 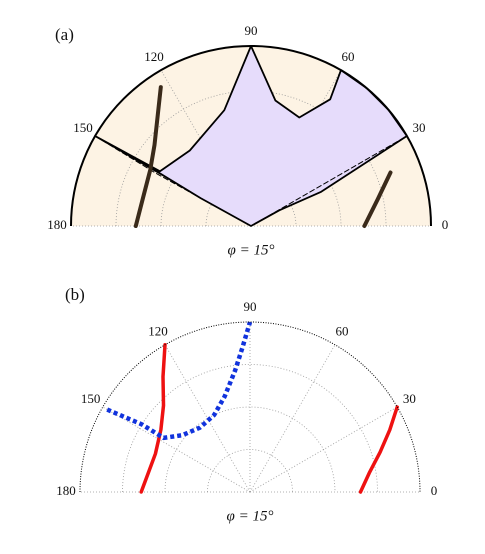 I want to click on panel-label: (a), so click(x=64, y=34).